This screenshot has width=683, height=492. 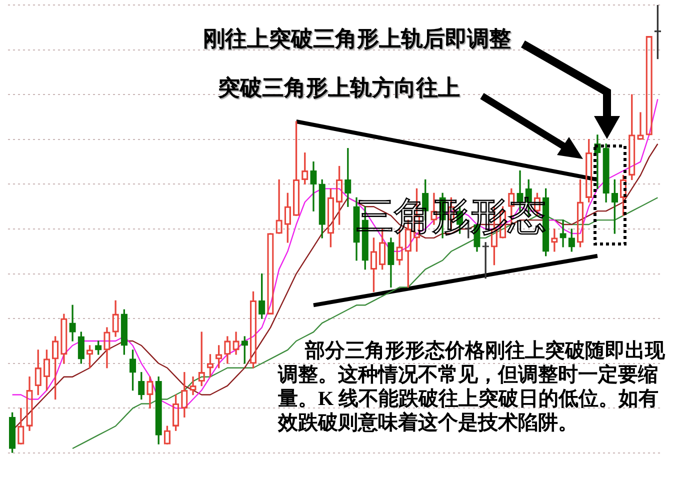 What do you see at coordinates (472, 387) in the screenshot?
I see `annotation: 部分三角形形态价格刚往上突破随即出现调整。这种情况不常见，但调整时一定要缩量。K 线不能跌破往上突破日的低位。如有效跌破则意味着这个是技术陷阱。` at bounding box center [472, 387].